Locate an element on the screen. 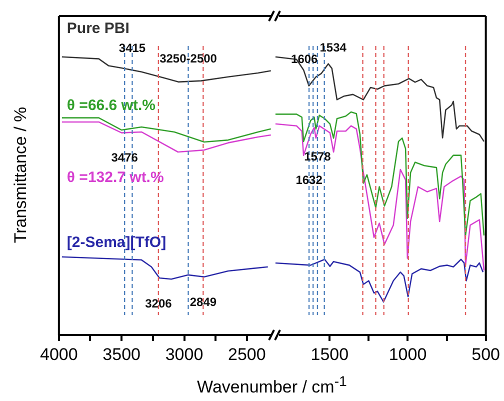 Image resolution: width=504 pixels, height=401 pixels. series-label: [2-Sema][TfO] is located at coordinates (116, 242).